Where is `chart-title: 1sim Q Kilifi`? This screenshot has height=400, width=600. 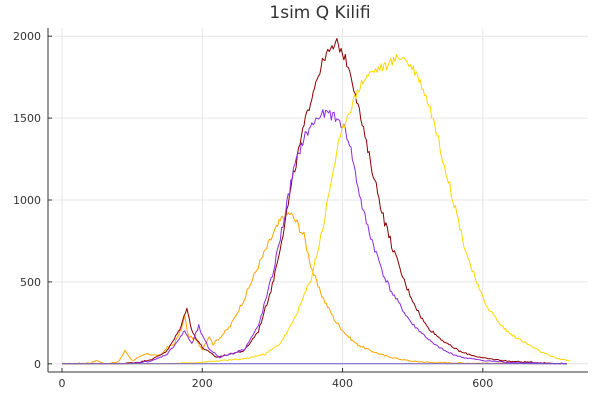 chart-title: 1sim Q Kilifi is located at coordinates (319, 13).